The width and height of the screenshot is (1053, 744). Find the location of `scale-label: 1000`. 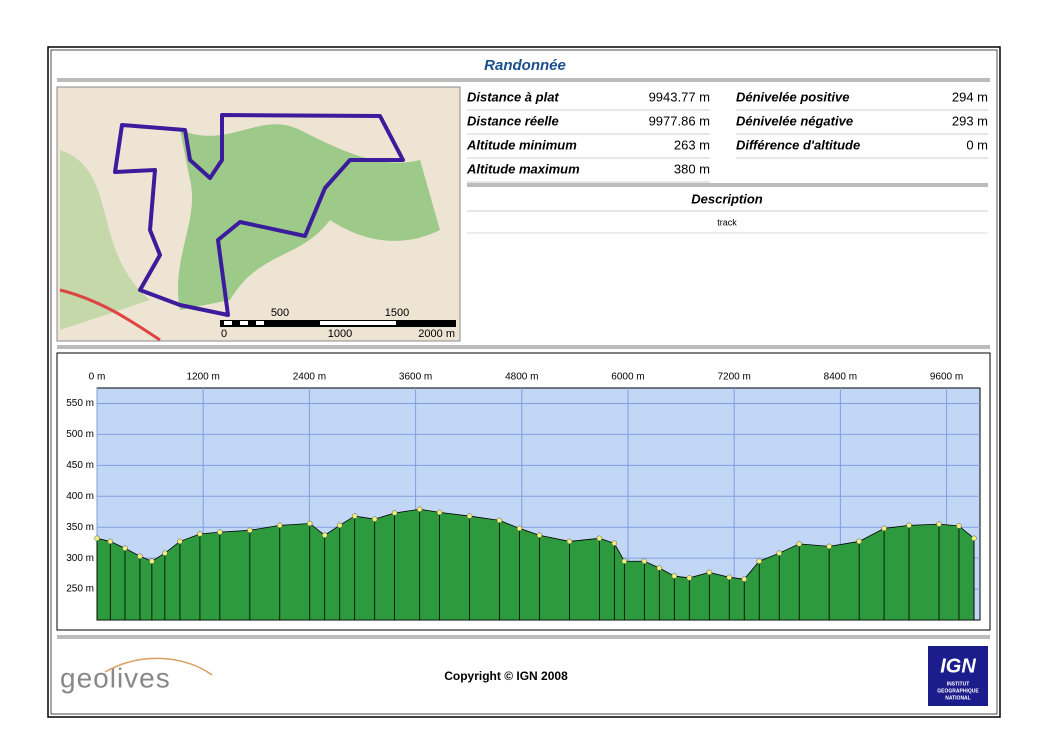

scale-label: 1000 is located at coordinates (340, 334).